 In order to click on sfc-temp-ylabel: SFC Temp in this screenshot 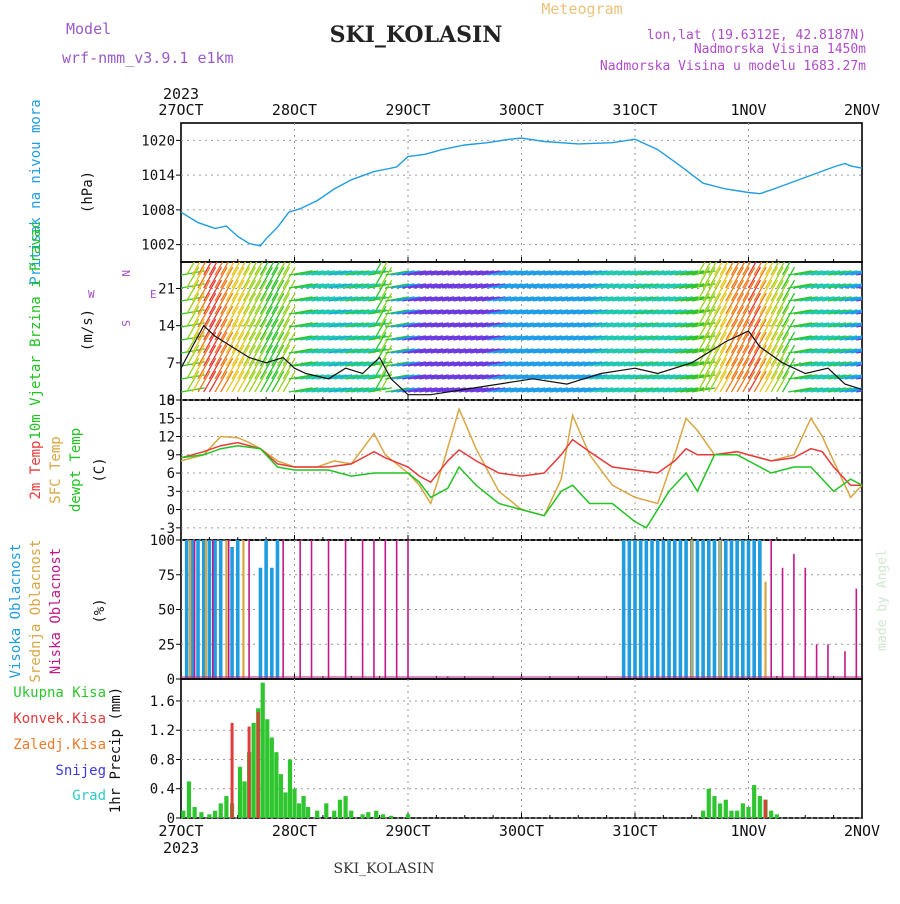, I will do `click(56, 469)`.